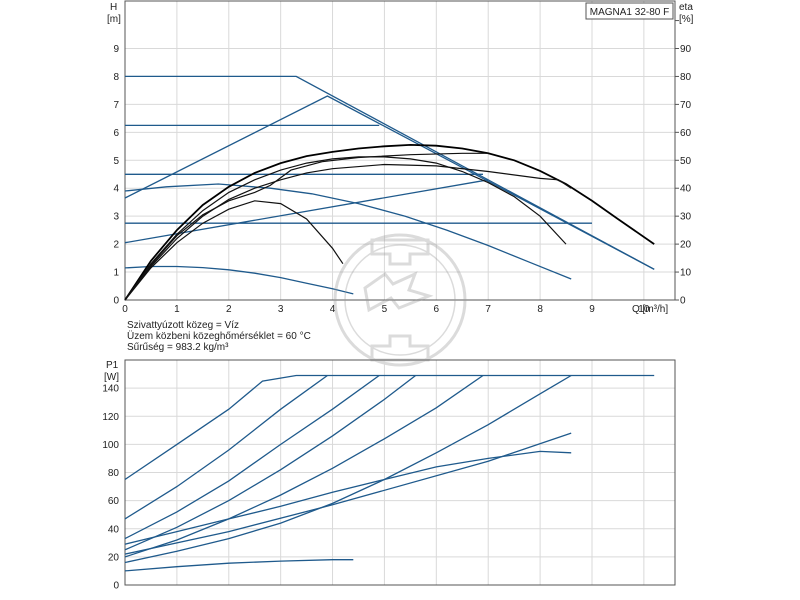 This screenshot has height=600, width=800. I want to click on x-tick-label: 5, so click(385, 309).